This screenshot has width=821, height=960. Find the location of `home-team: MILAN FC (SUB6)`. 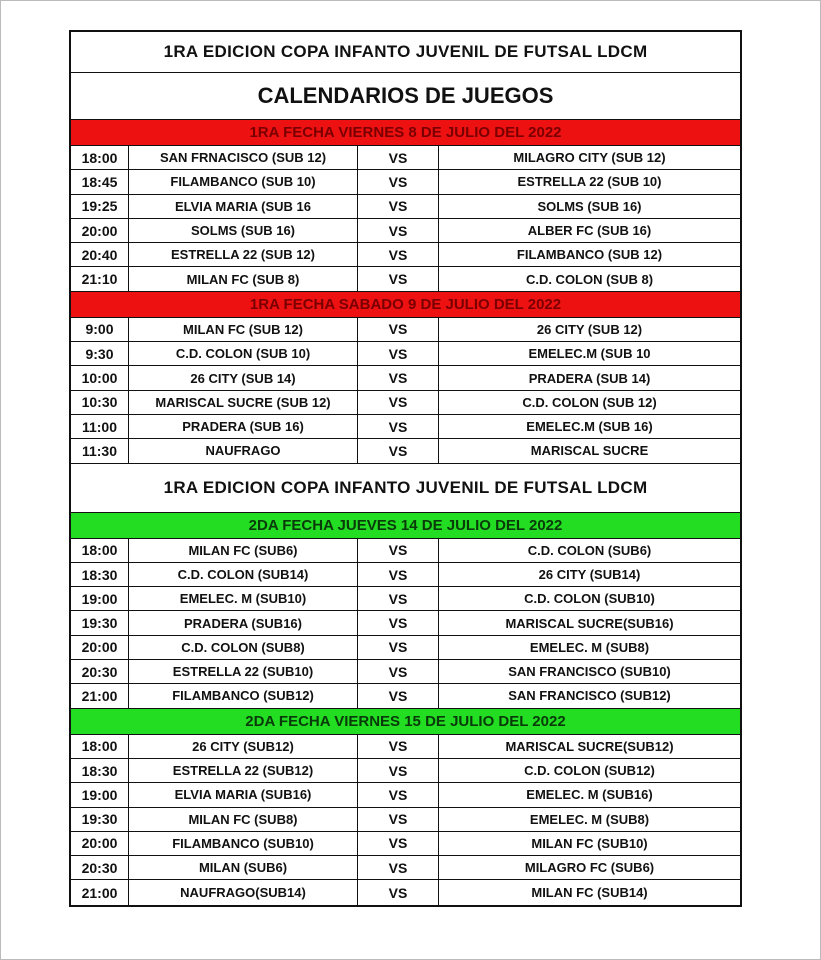

home-team: MILAN FC (SUB6) is located at coordinates (243, 550).